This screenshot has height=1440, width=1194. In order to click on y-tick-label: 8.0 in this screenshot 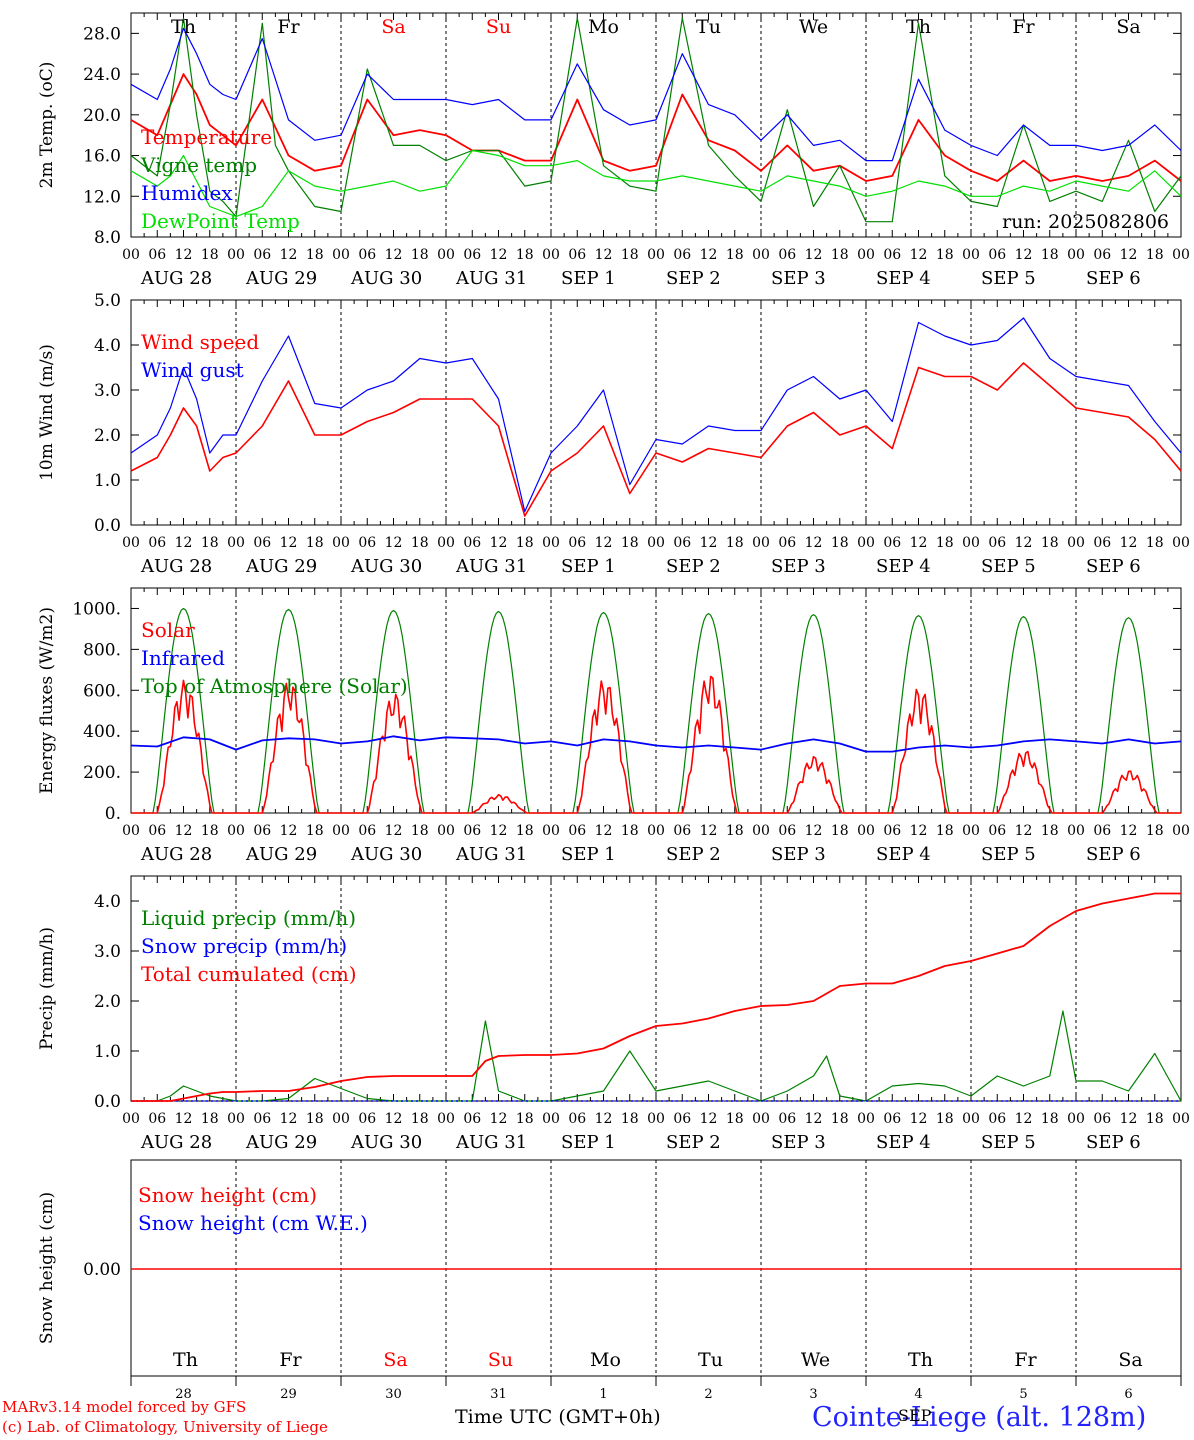, I will do `click(107, 238)`.